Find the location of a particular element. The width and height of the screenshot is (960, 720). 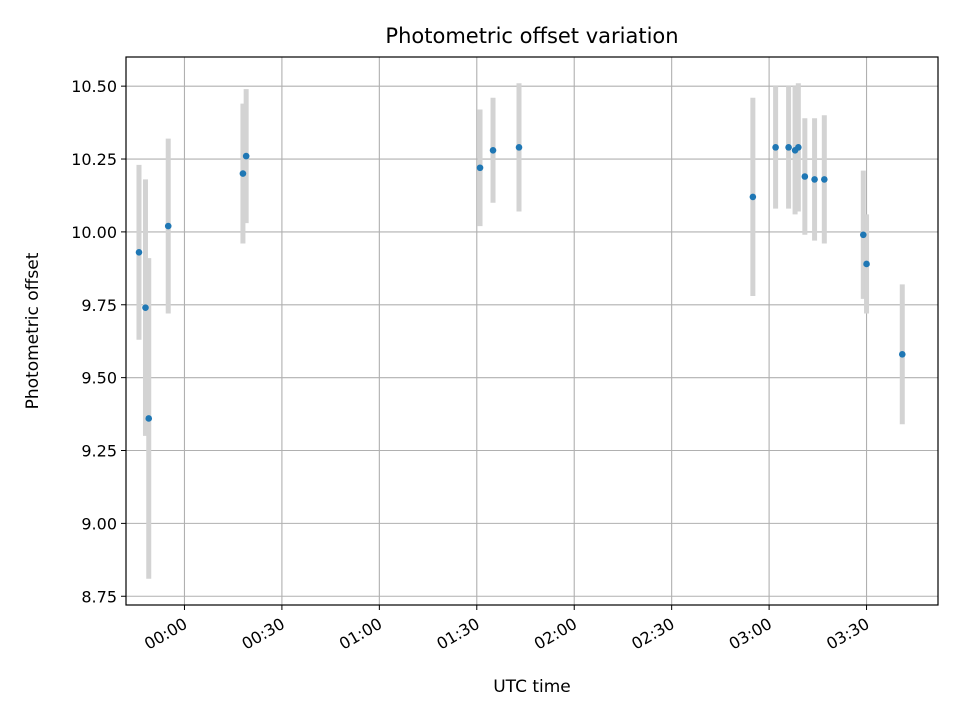

y-axis-title: Photometric offset is located at coordinates (33, 330).